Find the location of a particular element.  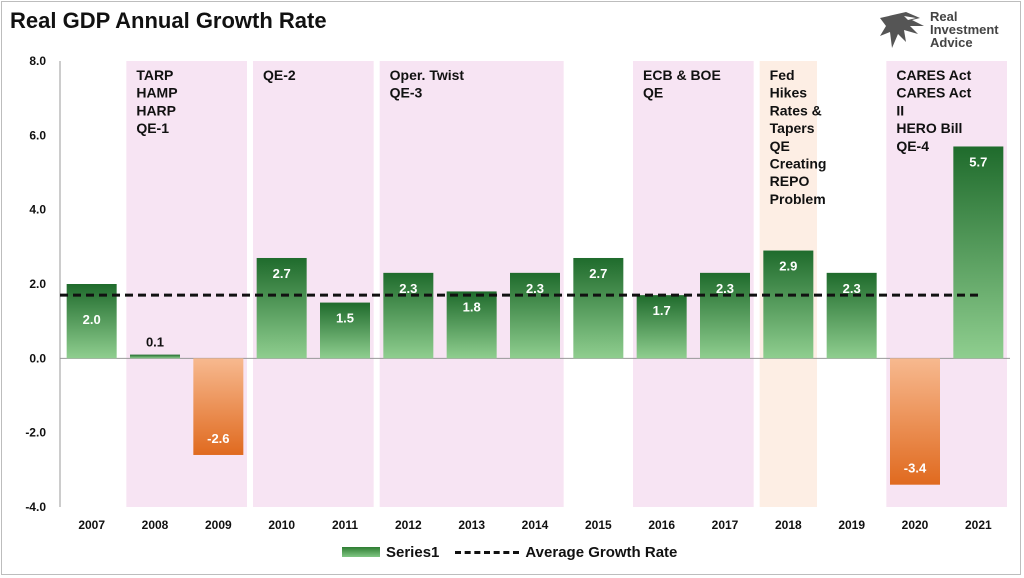

y-tick-label: -4.0 is located at coordinates (35, 507).